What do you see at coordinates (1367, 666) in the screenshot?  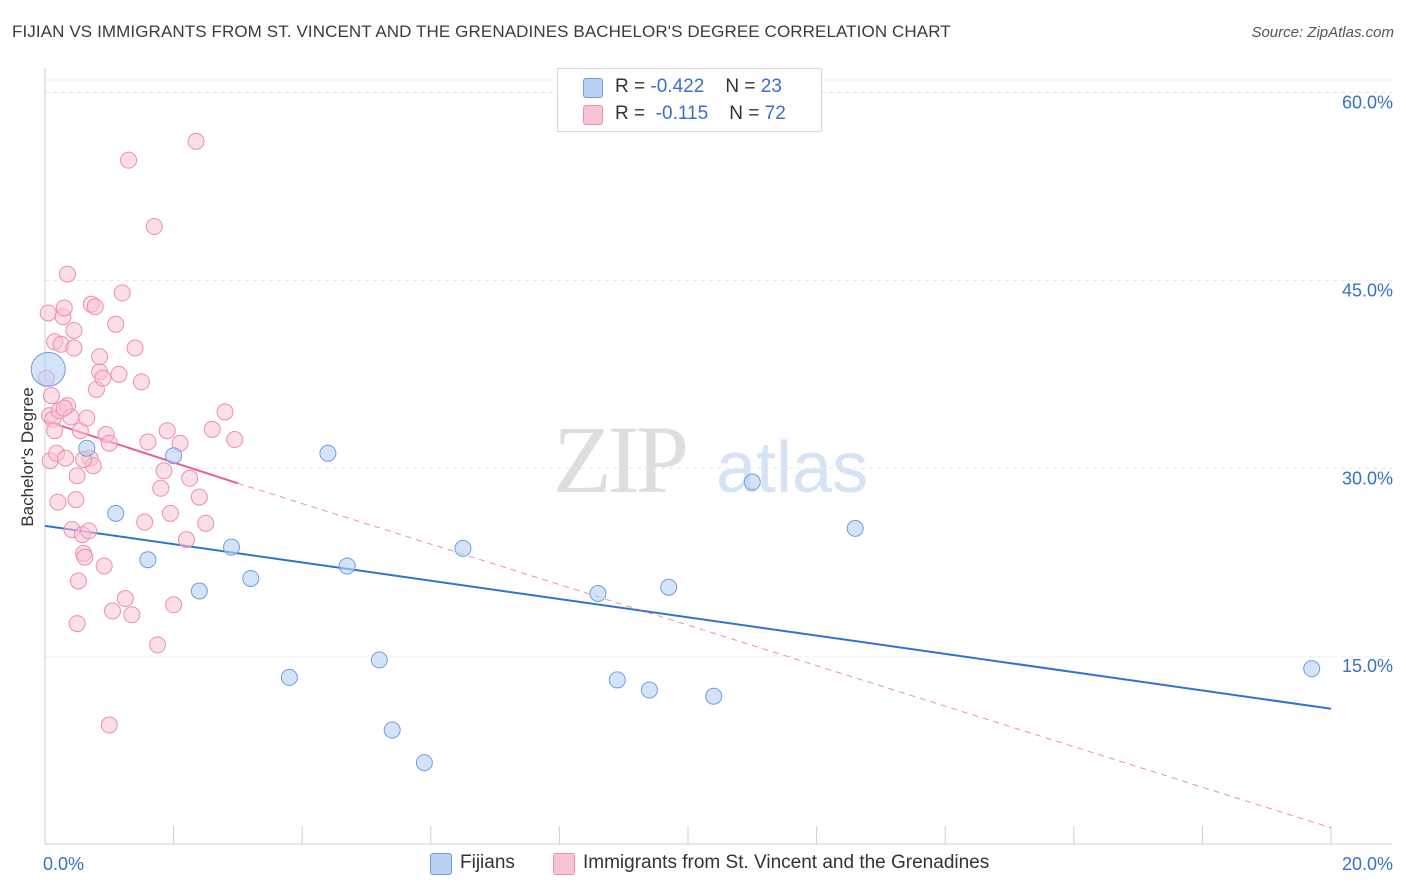 I see `y-tick-label: 15.0%` at bounding box center [1367, 666].